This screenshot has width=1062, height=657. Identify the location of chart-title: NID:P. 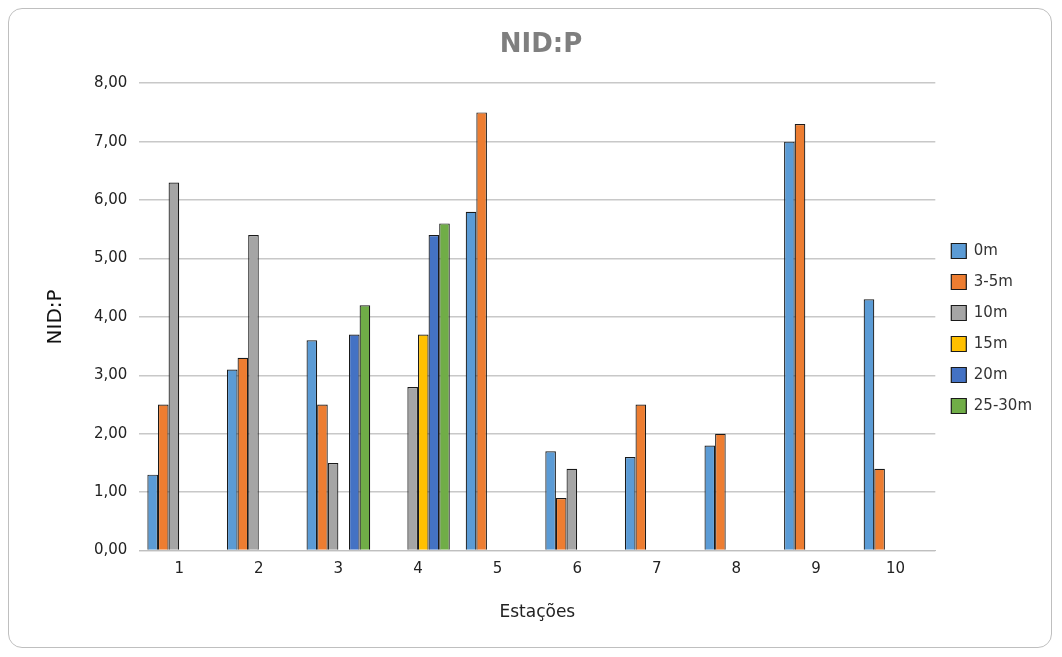
(541, 43).